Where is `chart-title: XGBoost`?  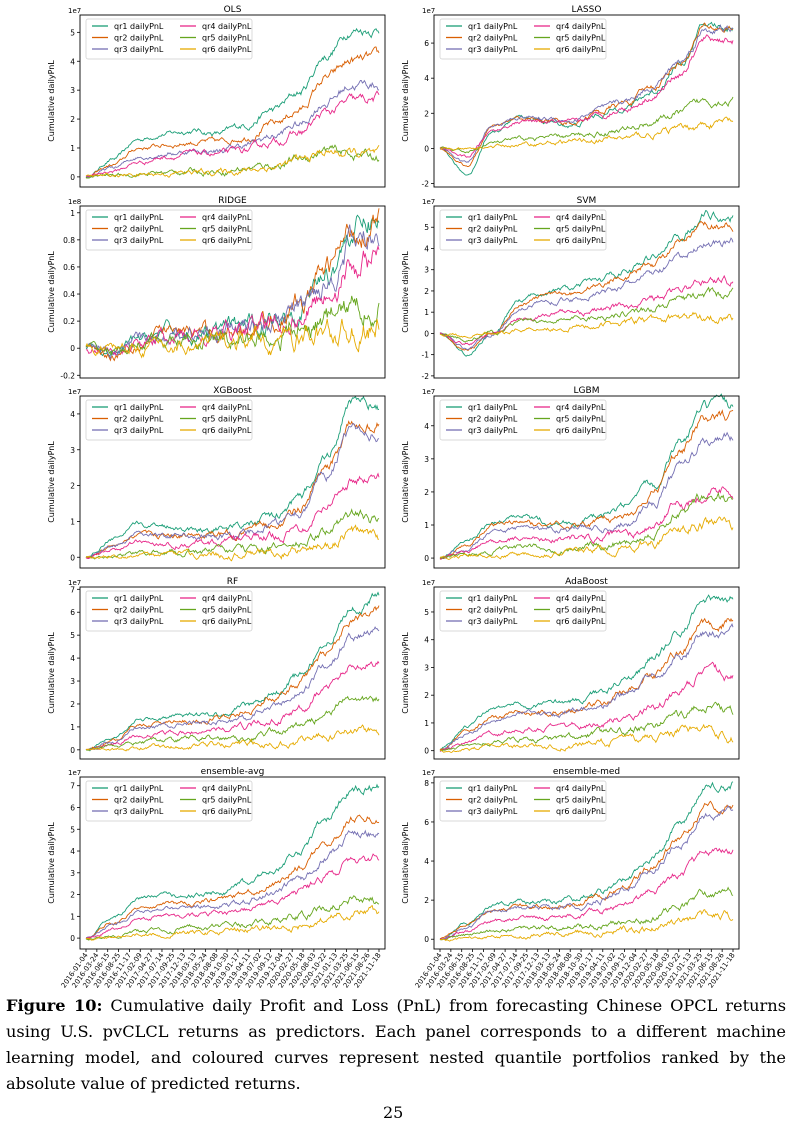
chart-title: XGBoost is located at coordinates (232, 391).